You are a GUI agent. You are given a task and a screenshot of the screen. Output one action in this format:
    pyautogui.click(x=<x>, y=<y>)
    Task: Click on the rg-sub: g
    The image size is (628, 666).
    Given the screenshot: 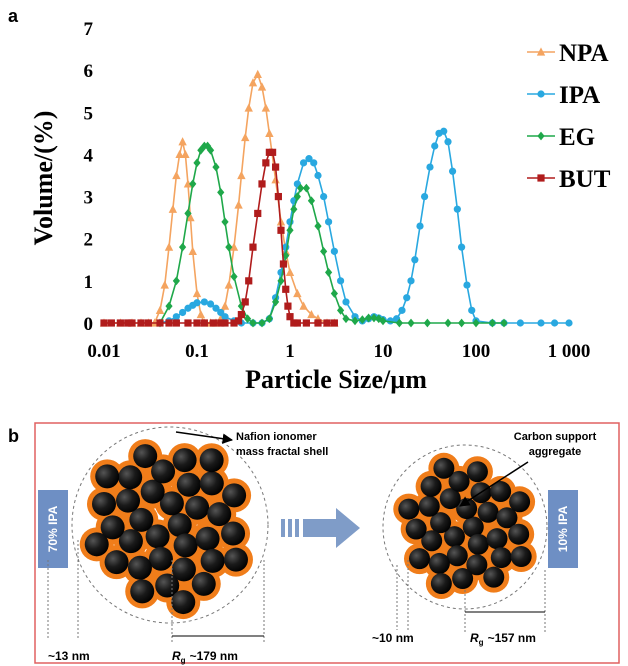 What is the action you would take?
    pyautogui.click(x=183, y=660)
    